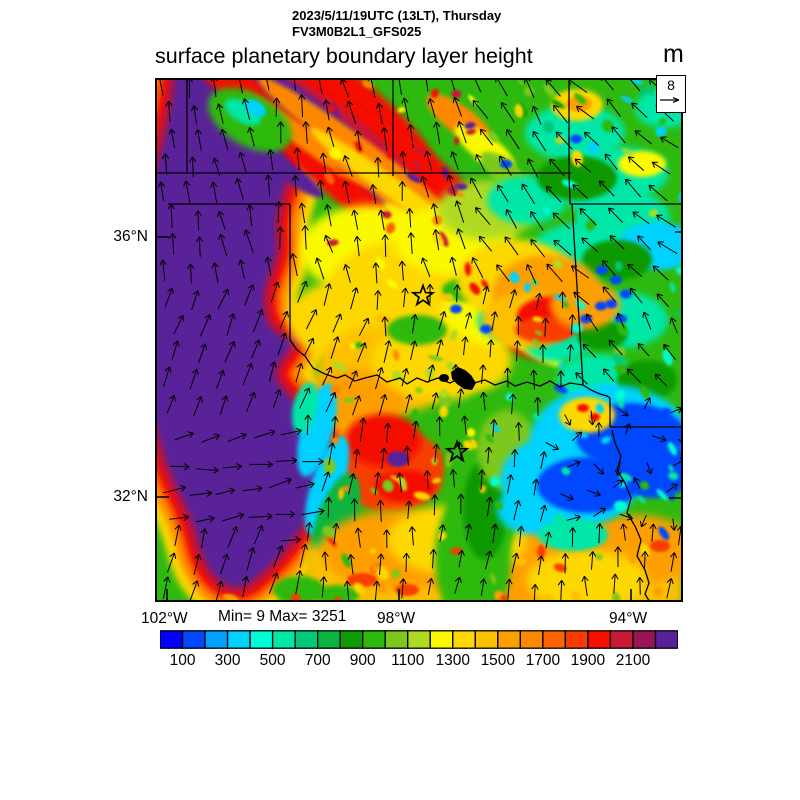 The width and height of the screenshot is (800, 800). What do you see at coordinates (543, 660) in the screenshot?
I see `colorbar-tick-label: 1700` at bounding box center [543, 660].